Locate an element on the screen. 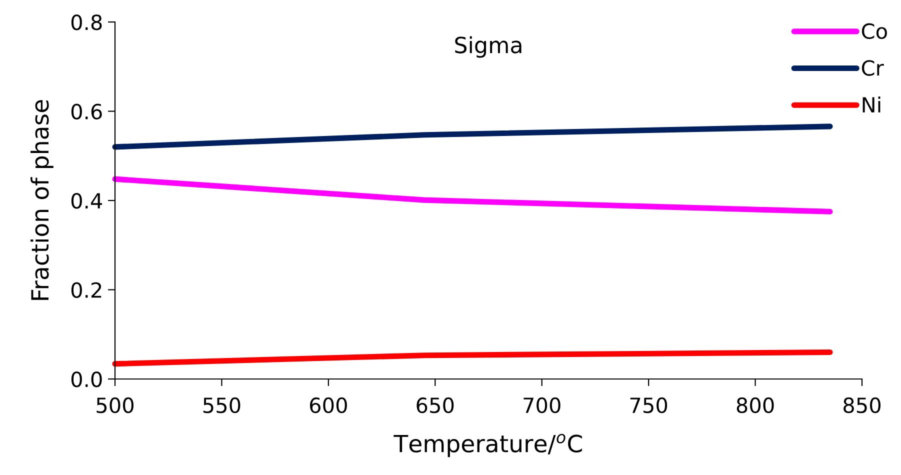  x-tick-label: 600 is located at coordinates (328, 405).